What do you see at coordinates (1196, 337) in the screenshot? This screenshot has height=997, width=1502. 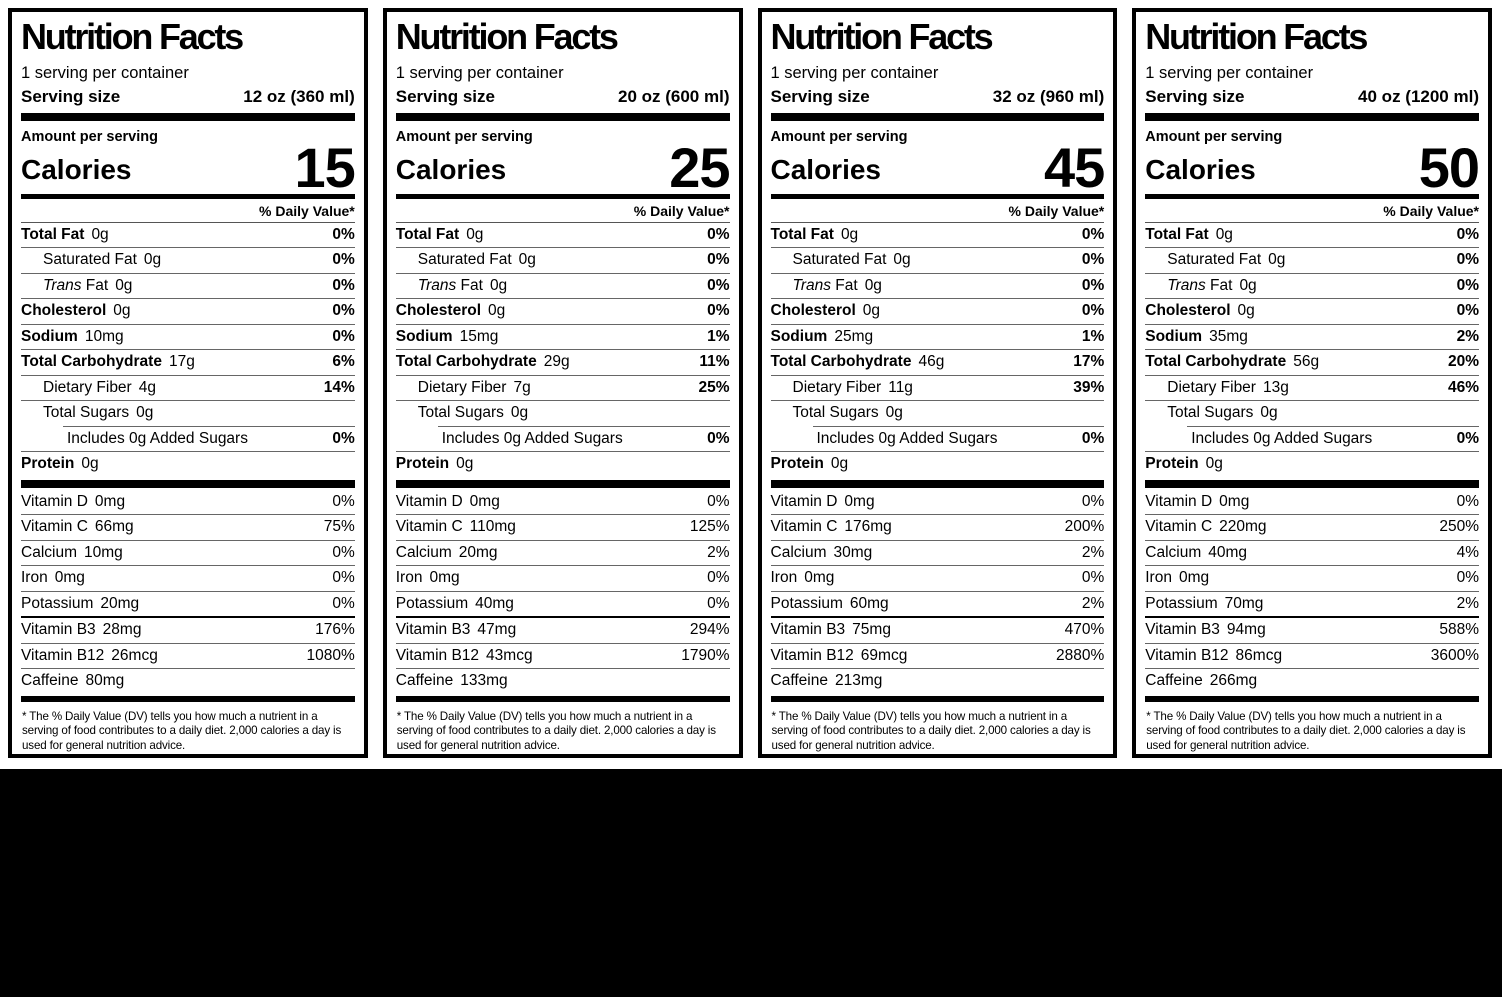 I see `nutrient-name-group: Sodium 35mg` at bounding box center [1196, 337].